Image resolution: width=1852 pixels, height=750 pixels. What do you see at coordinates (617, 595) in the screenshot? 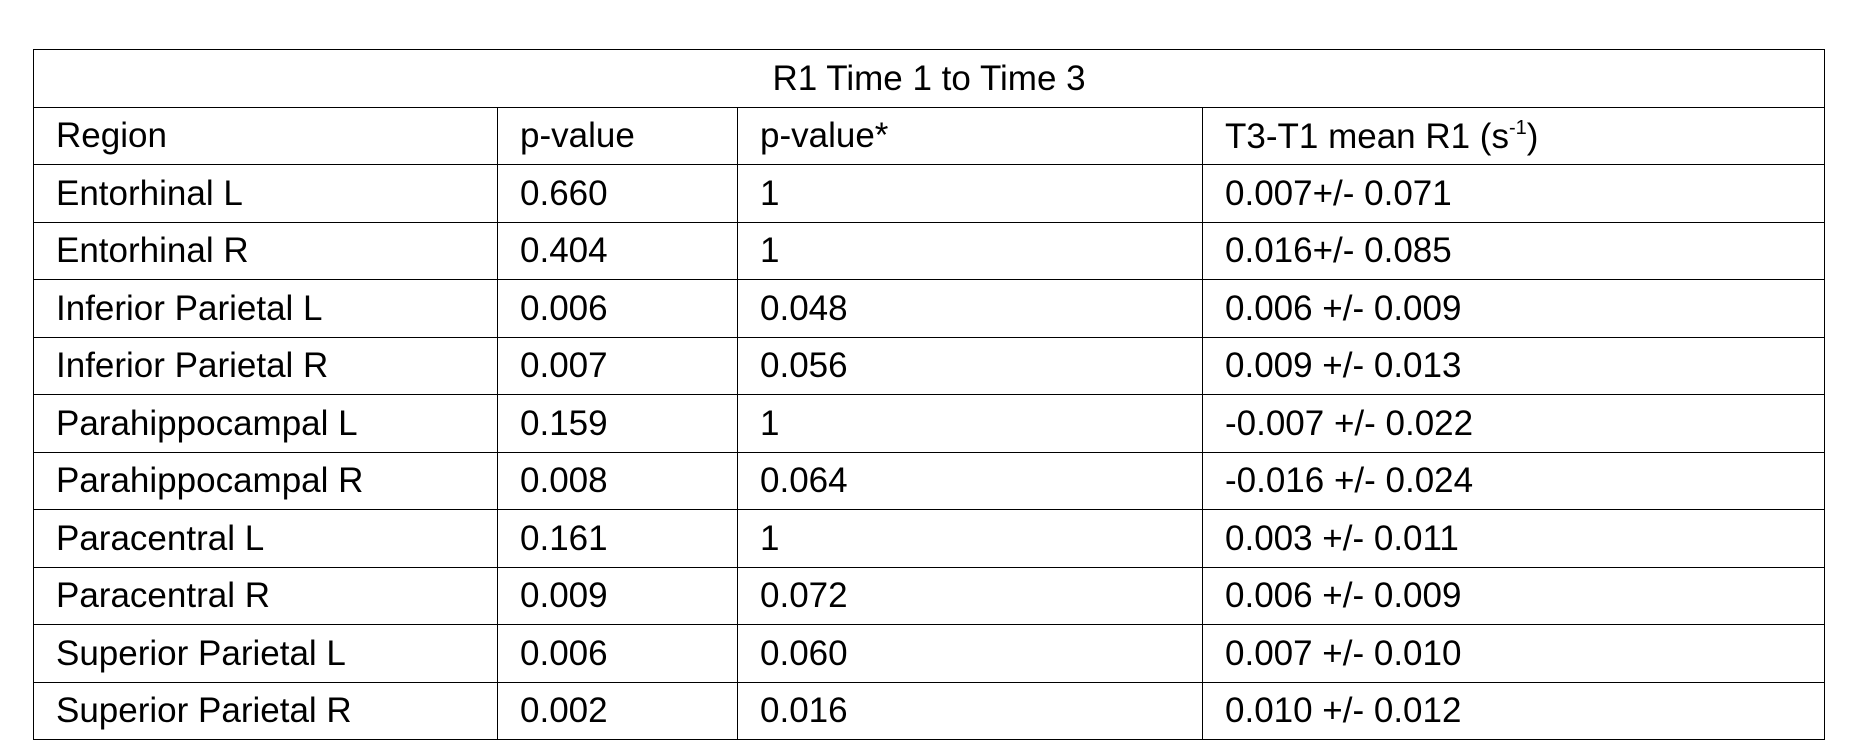
I see `value-cell: 0.009` at bounding box center [617, 595].